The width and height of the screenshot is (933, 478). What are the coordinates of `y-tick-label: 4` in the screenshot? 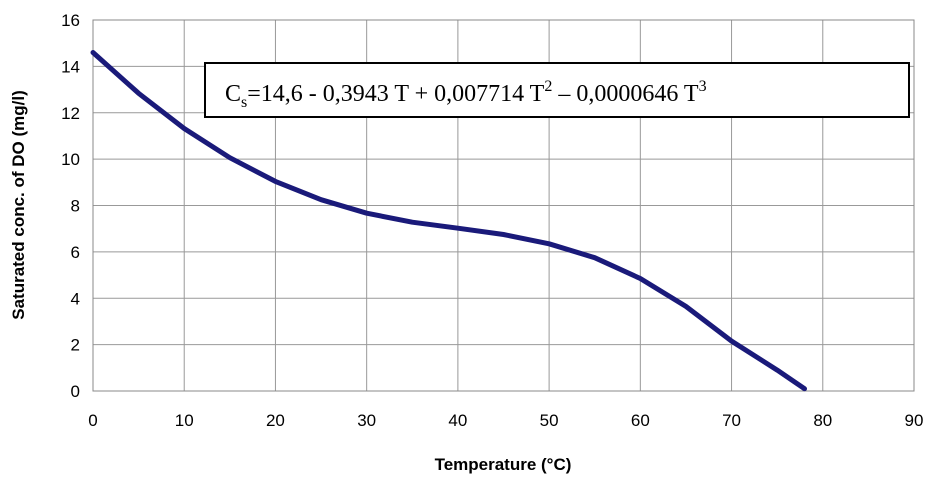 It's located at (75, 298).